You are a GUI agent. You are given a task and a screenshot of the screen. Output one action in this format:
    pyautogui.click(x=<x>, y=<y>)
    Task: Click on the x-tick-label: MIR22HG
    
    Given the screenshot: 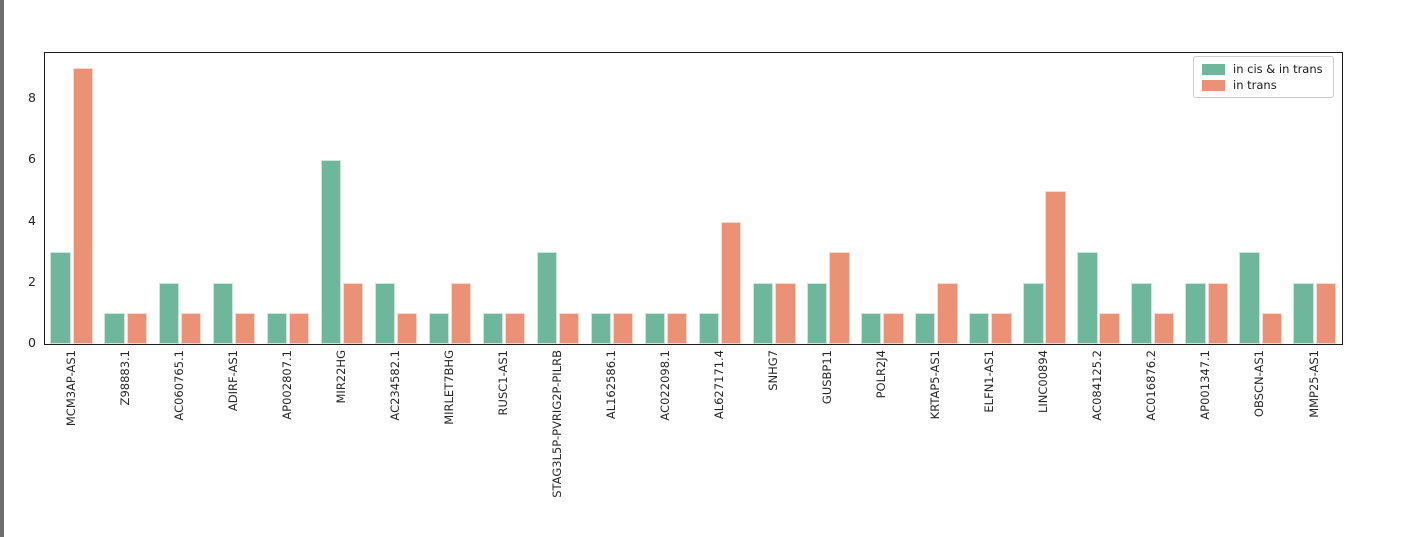 What is the action you would take?
    pyautogui.click(x=340, y=377)
    